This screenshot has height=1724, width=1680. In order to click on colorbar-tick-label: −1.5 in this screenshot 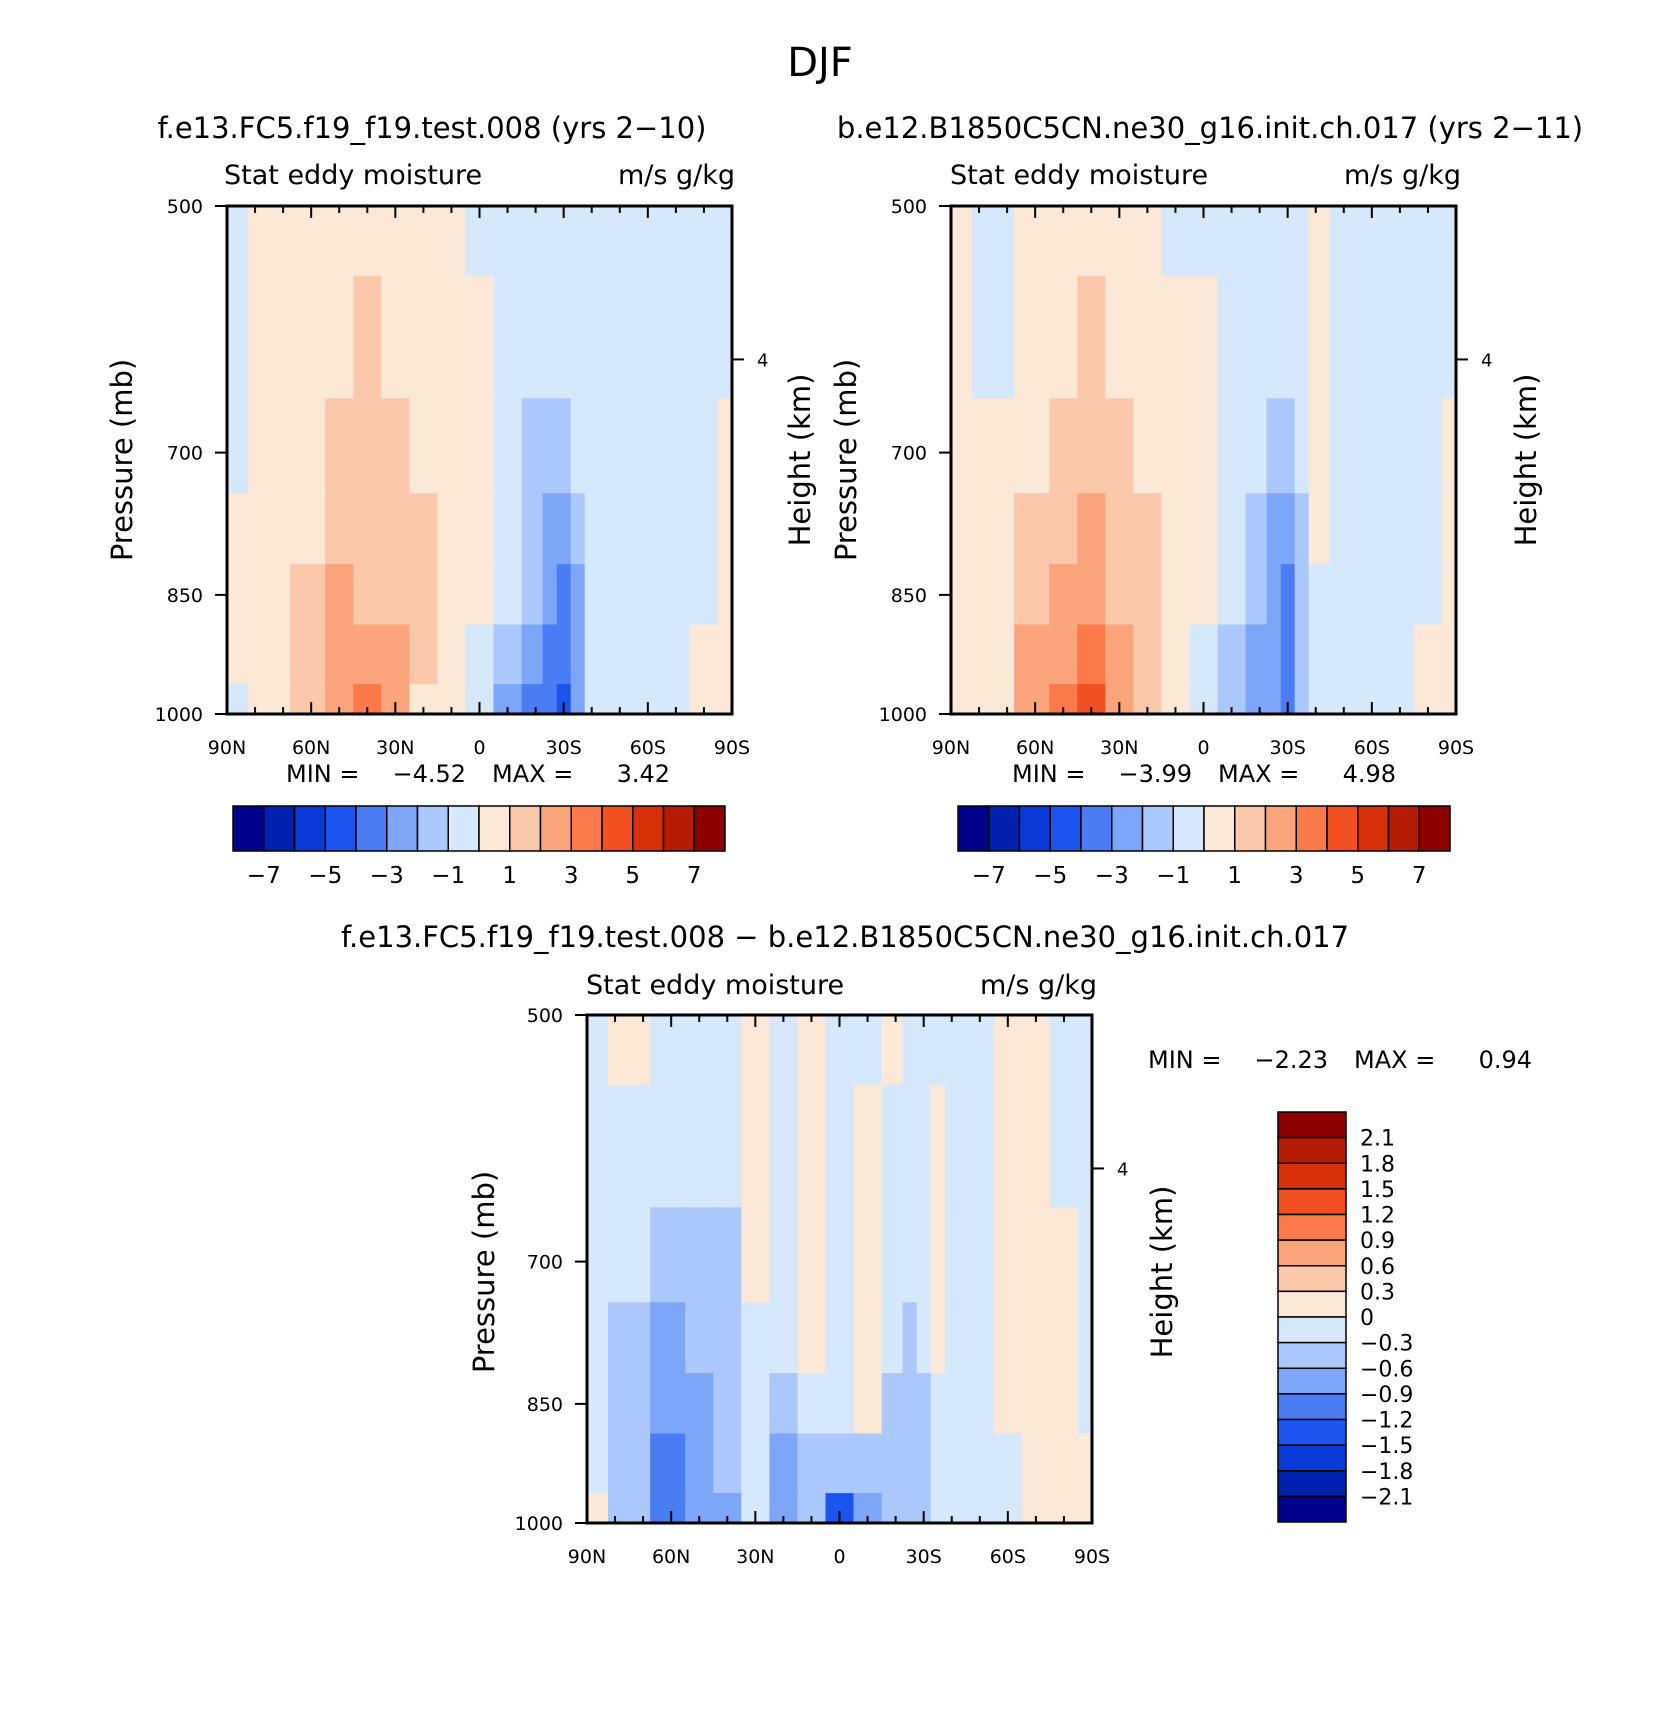, I will do `click(1386, 1446)`.